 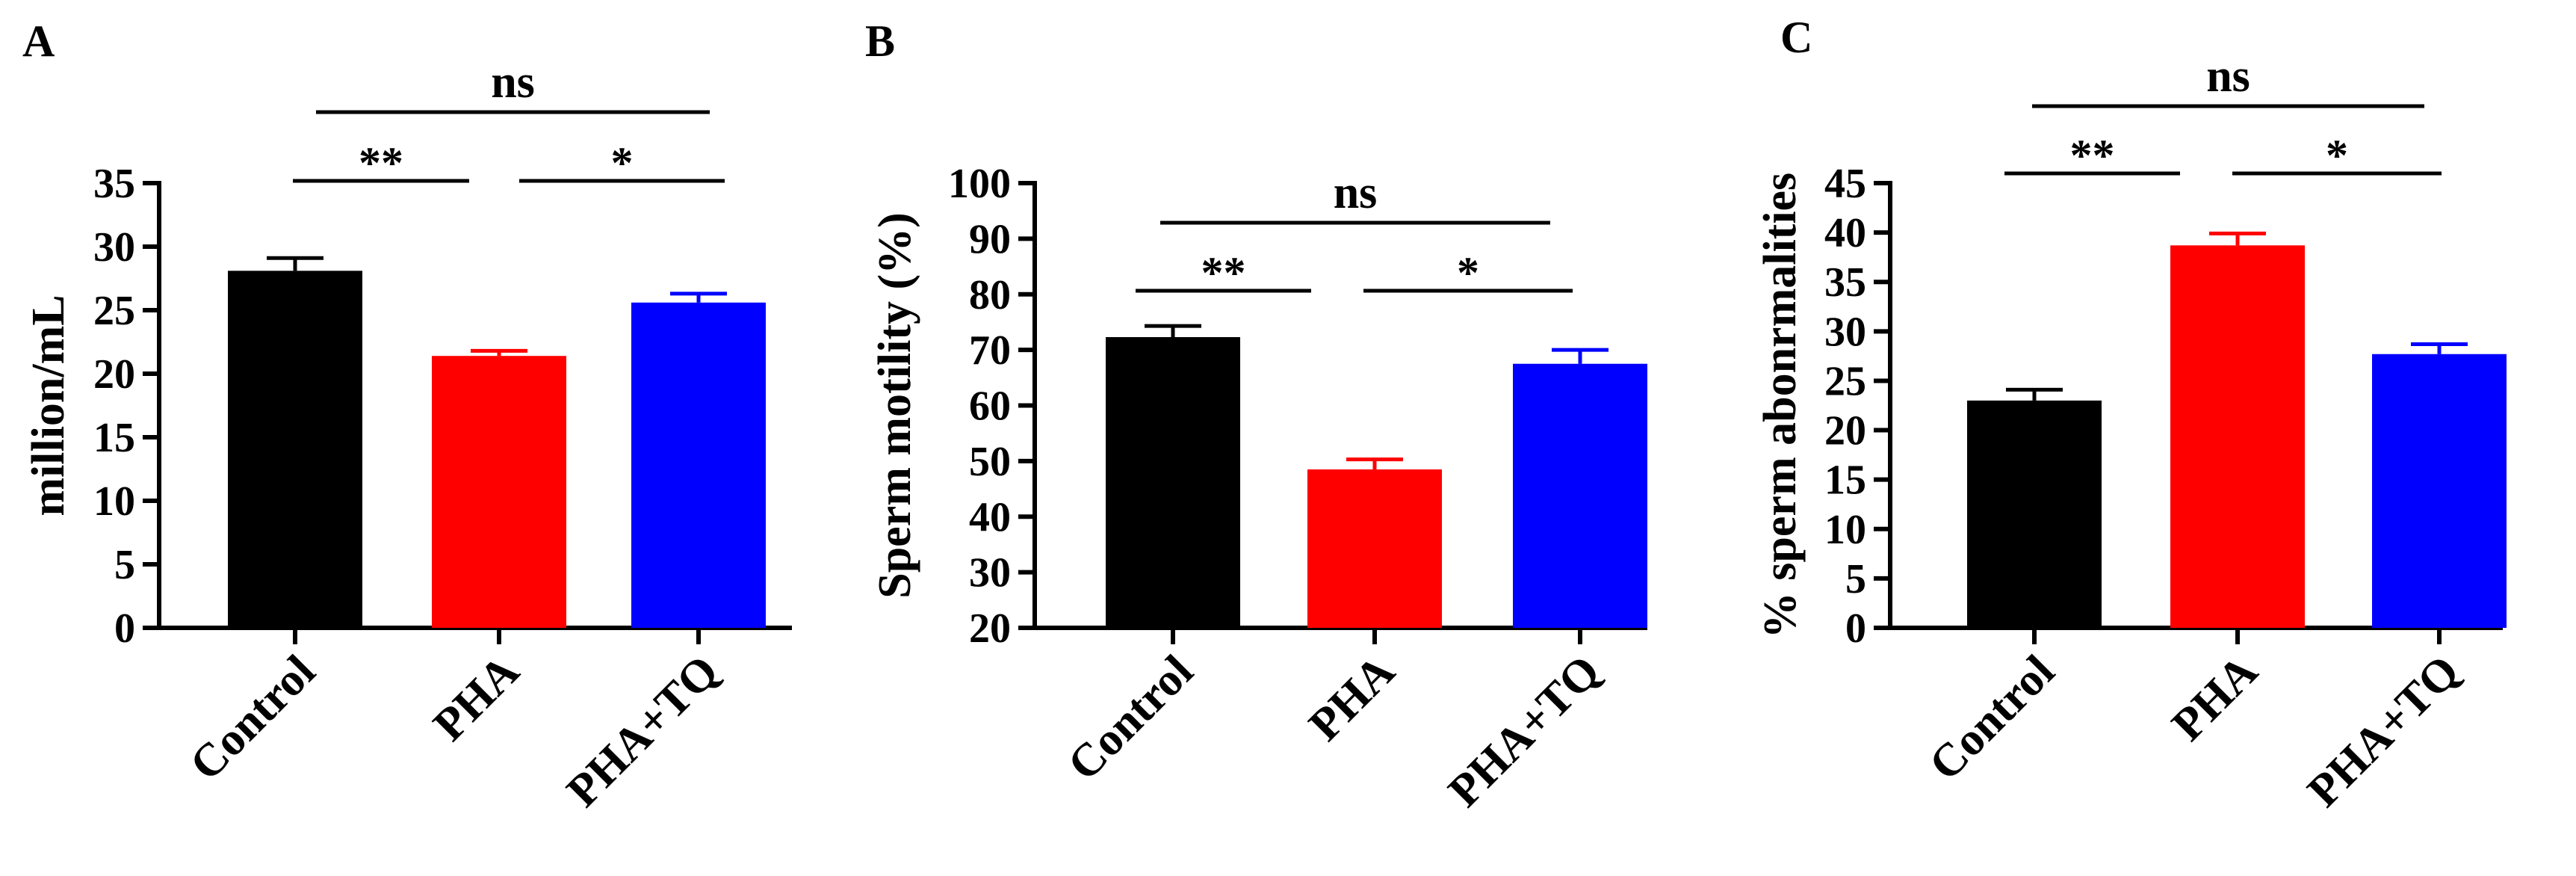 I want to click on panel-letter: B, so click(x=880, y=41).